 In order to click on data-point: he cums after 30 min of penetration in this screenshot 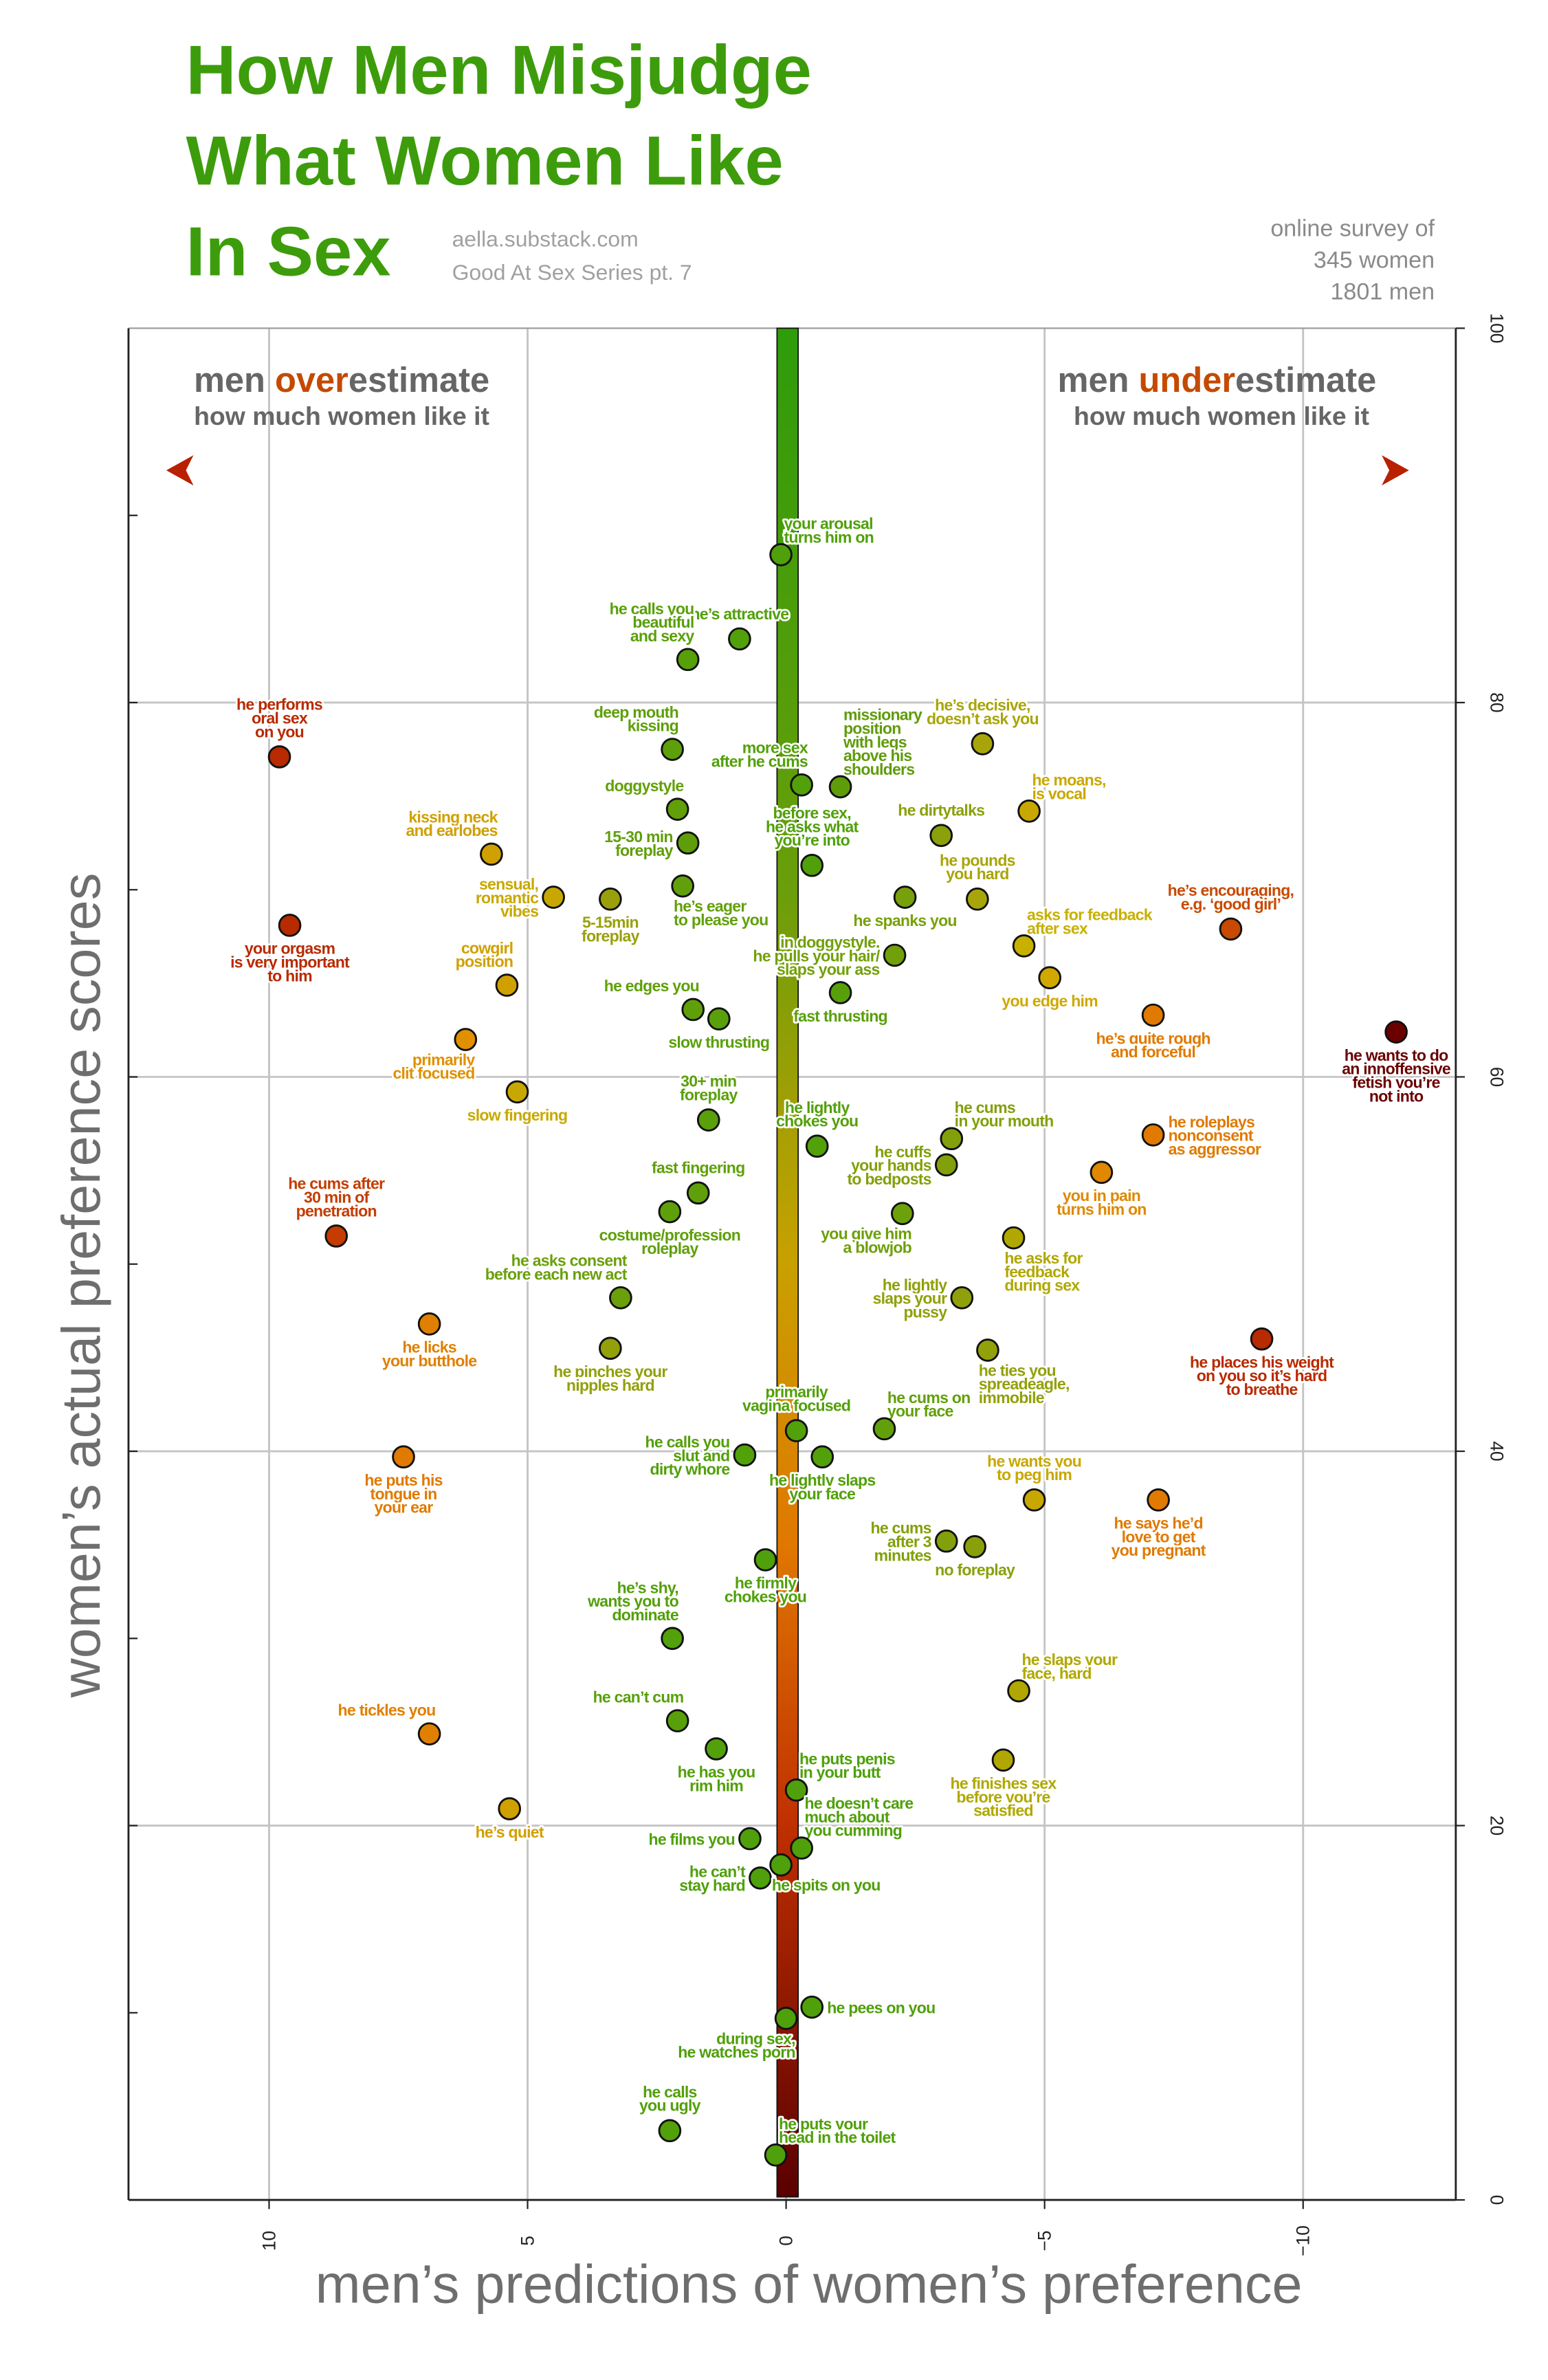, I will do `click(337, 1210)`.